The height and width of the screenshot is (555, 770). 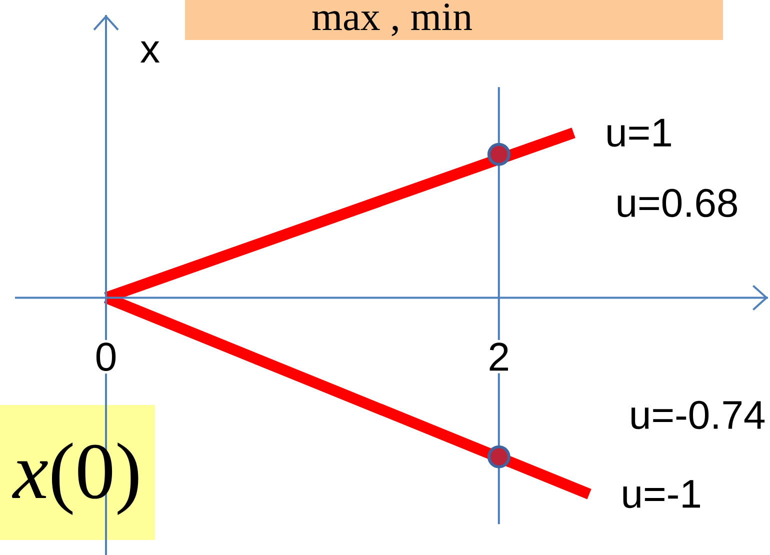 What do you see at coordinates (698, 415) in the screenshot?
I see `annotation: u=-0.74` at bounding box center [698, 415].